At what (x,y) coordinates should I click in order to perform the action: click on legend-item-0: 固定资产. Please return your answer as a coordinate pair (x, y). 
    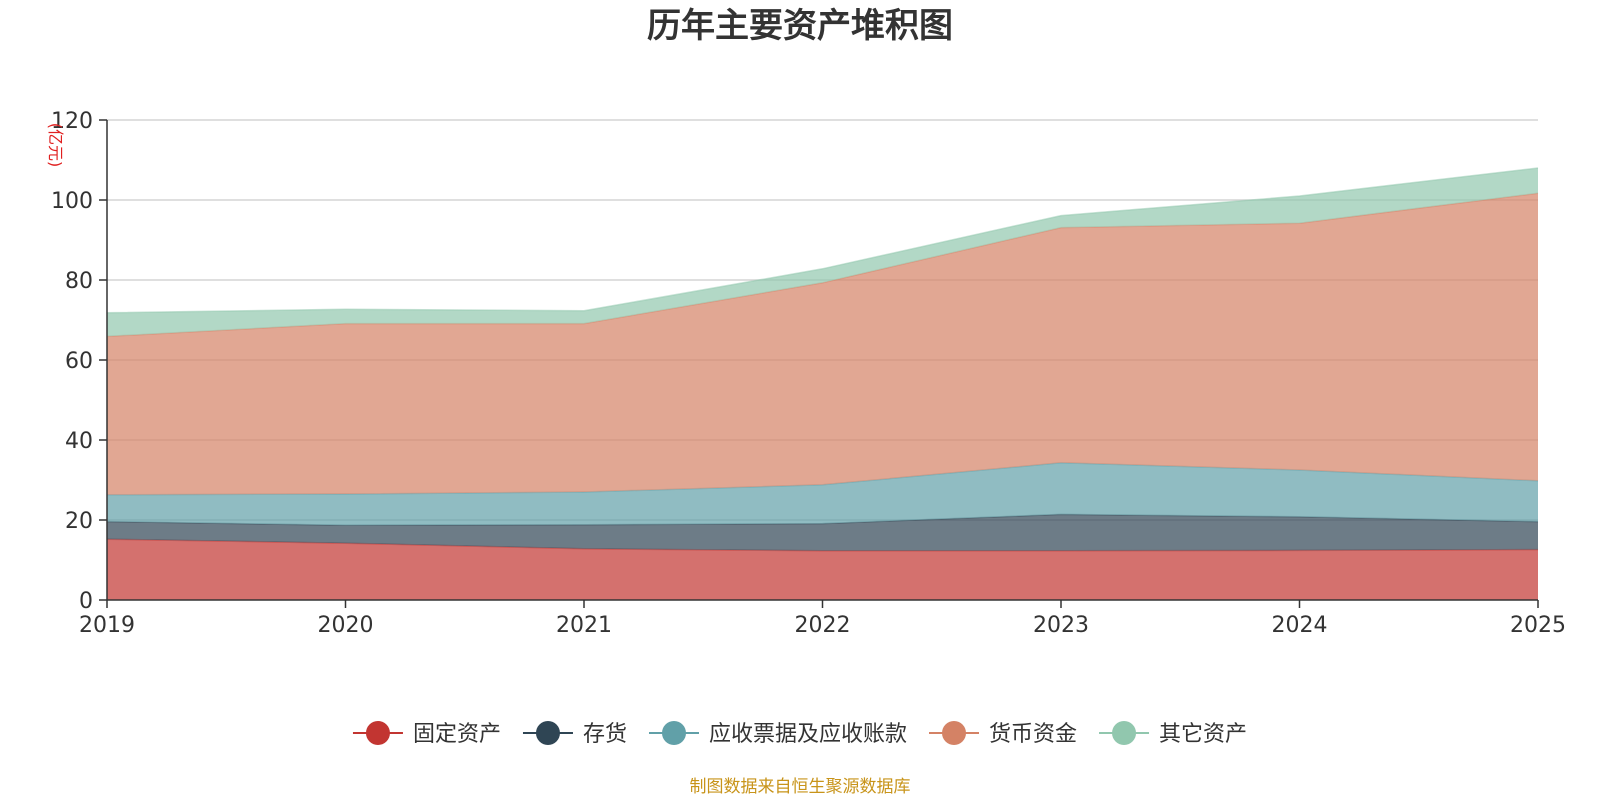
    Looking at the image, I should click on (426, 734).